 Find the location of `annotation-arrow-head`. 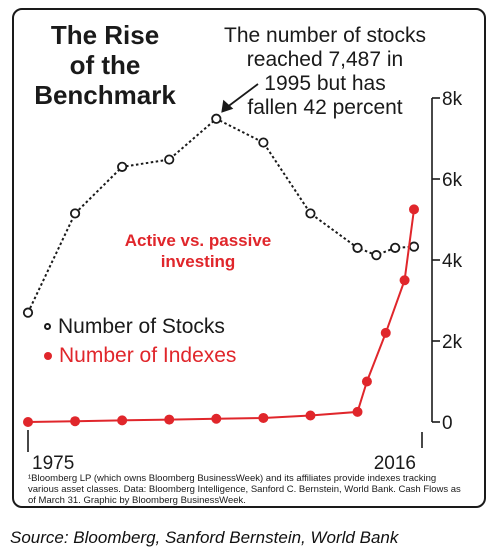

annotation-arrow-head is located at coordinates (227, 106).